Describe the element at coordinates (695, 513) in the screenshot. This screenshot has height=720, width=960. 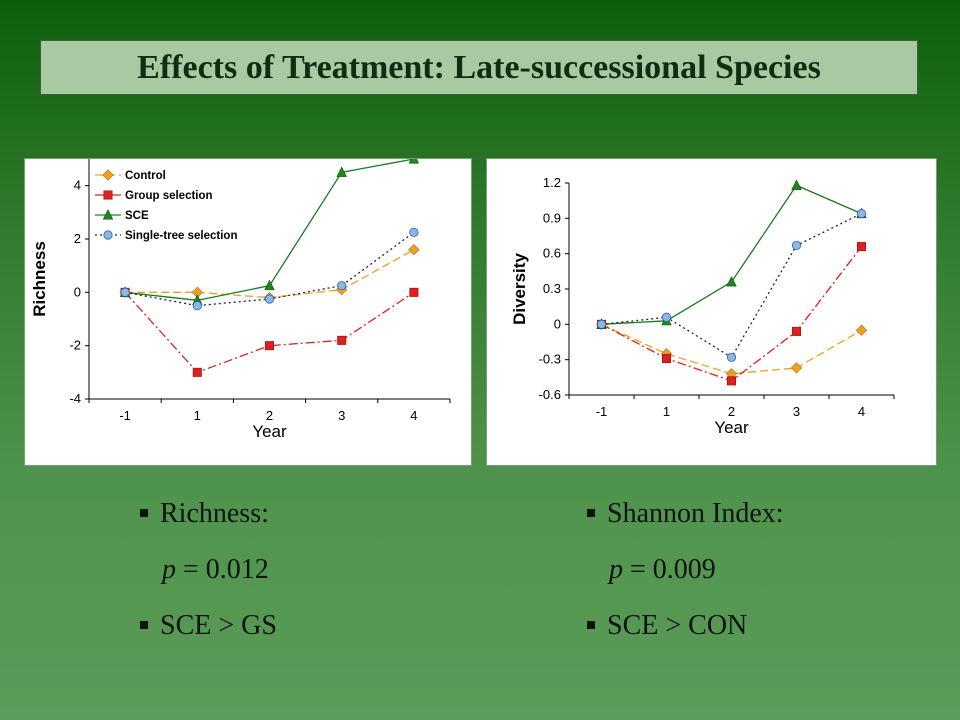
I see `bullet-text: Shannon Index:` at that location.